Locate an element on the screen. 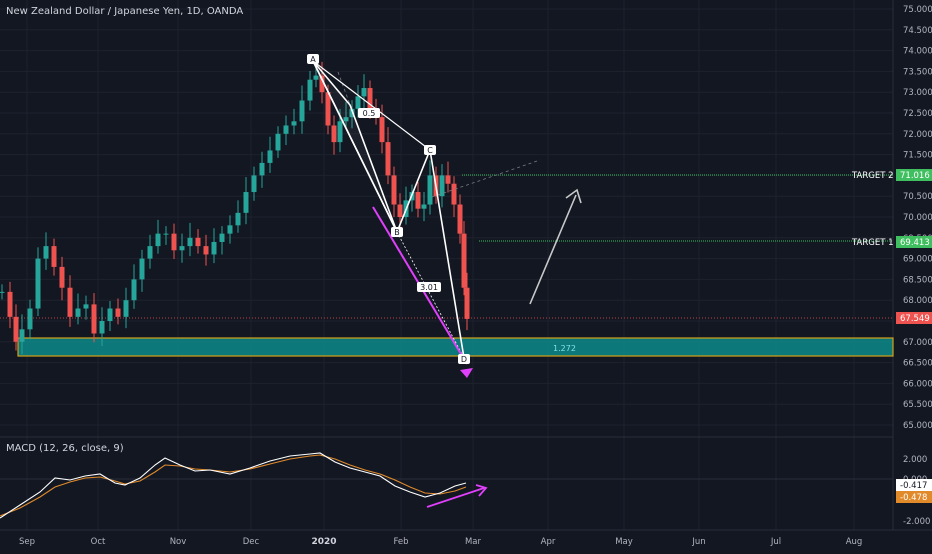 This screenshot has height=554, width=932. price-tick: 67.000 is located at coordinates (917, 343).